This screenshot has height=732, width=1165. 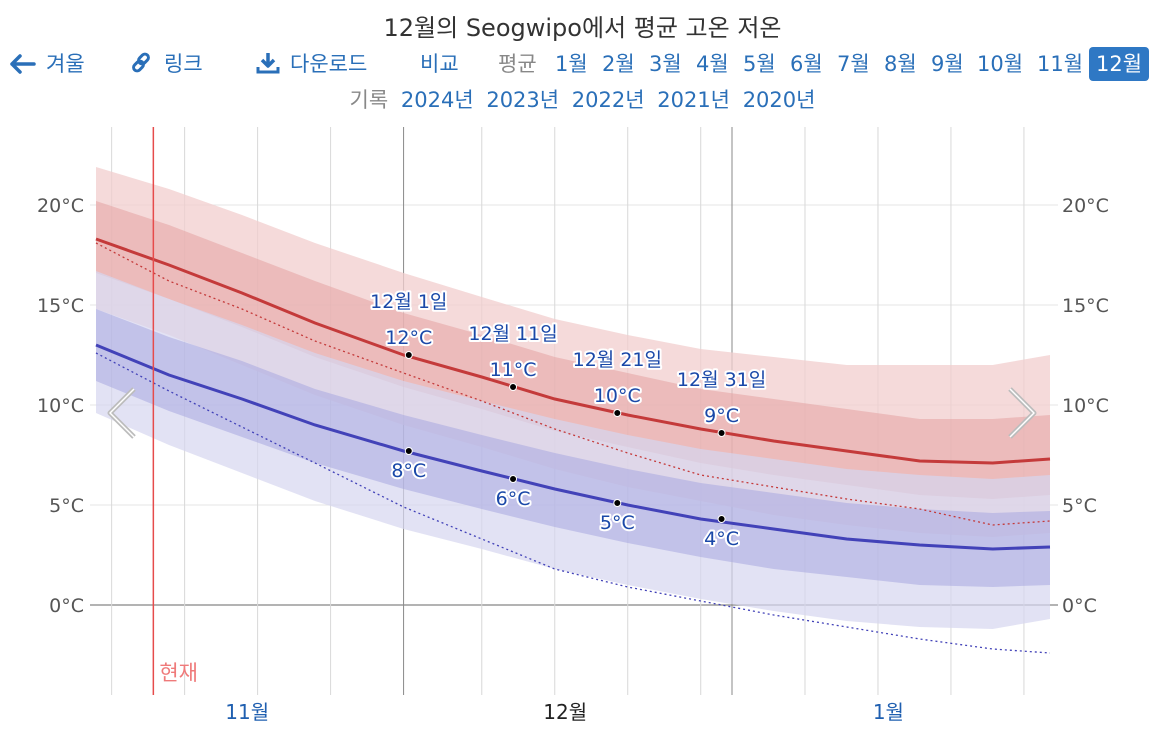 What do you see at coordinates (1085, 206) in the screenshot?
I see `y-tick-label-right-0: 20°C` at bounding box center [1085, 206].